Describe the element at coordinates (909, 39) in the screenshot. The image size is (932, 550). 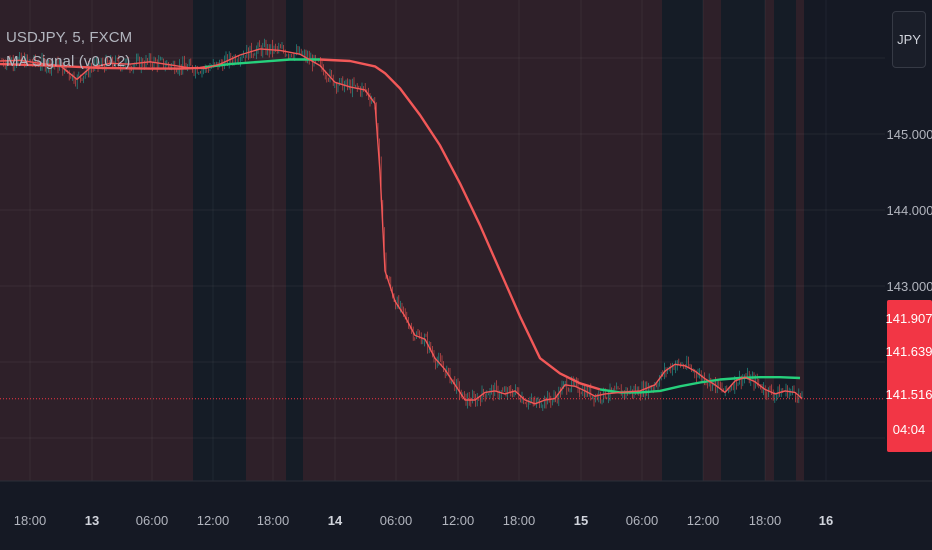
I see `currency-button: JPY` at that location.